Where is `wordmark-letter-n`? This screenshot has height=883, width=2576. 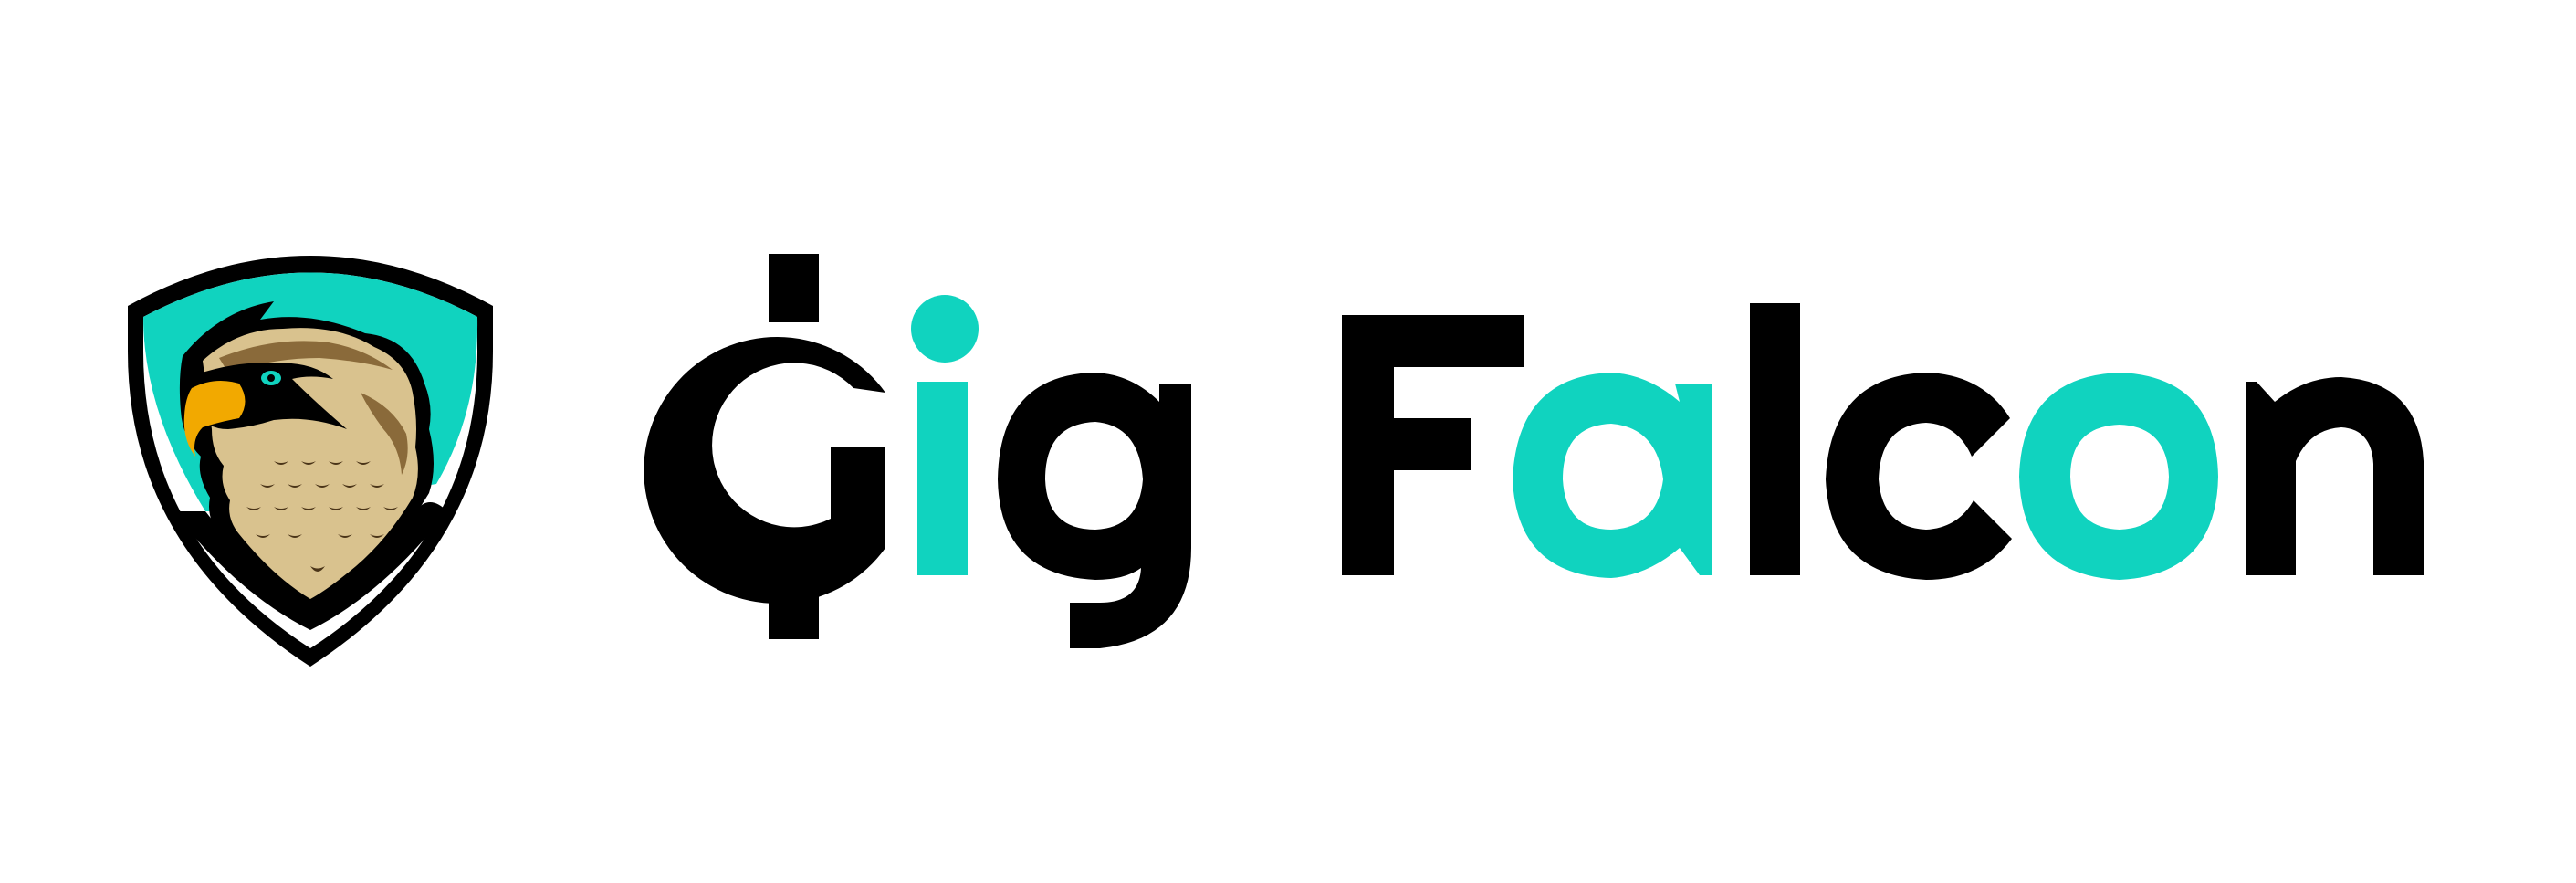
wordmark-letter-n is located at coordinates (2335, 476).